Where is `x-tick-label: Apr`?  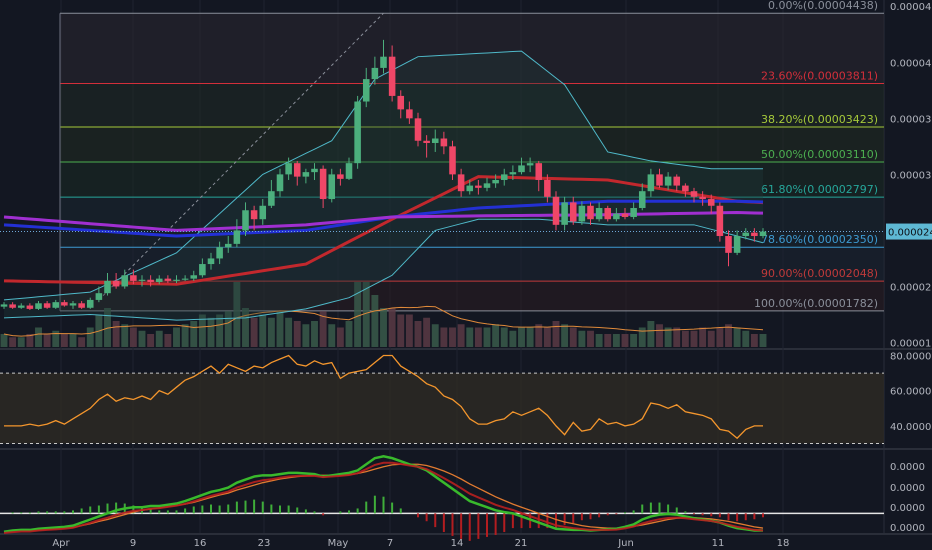
x-tick-label: Apr is located at coordinates (61, 543).